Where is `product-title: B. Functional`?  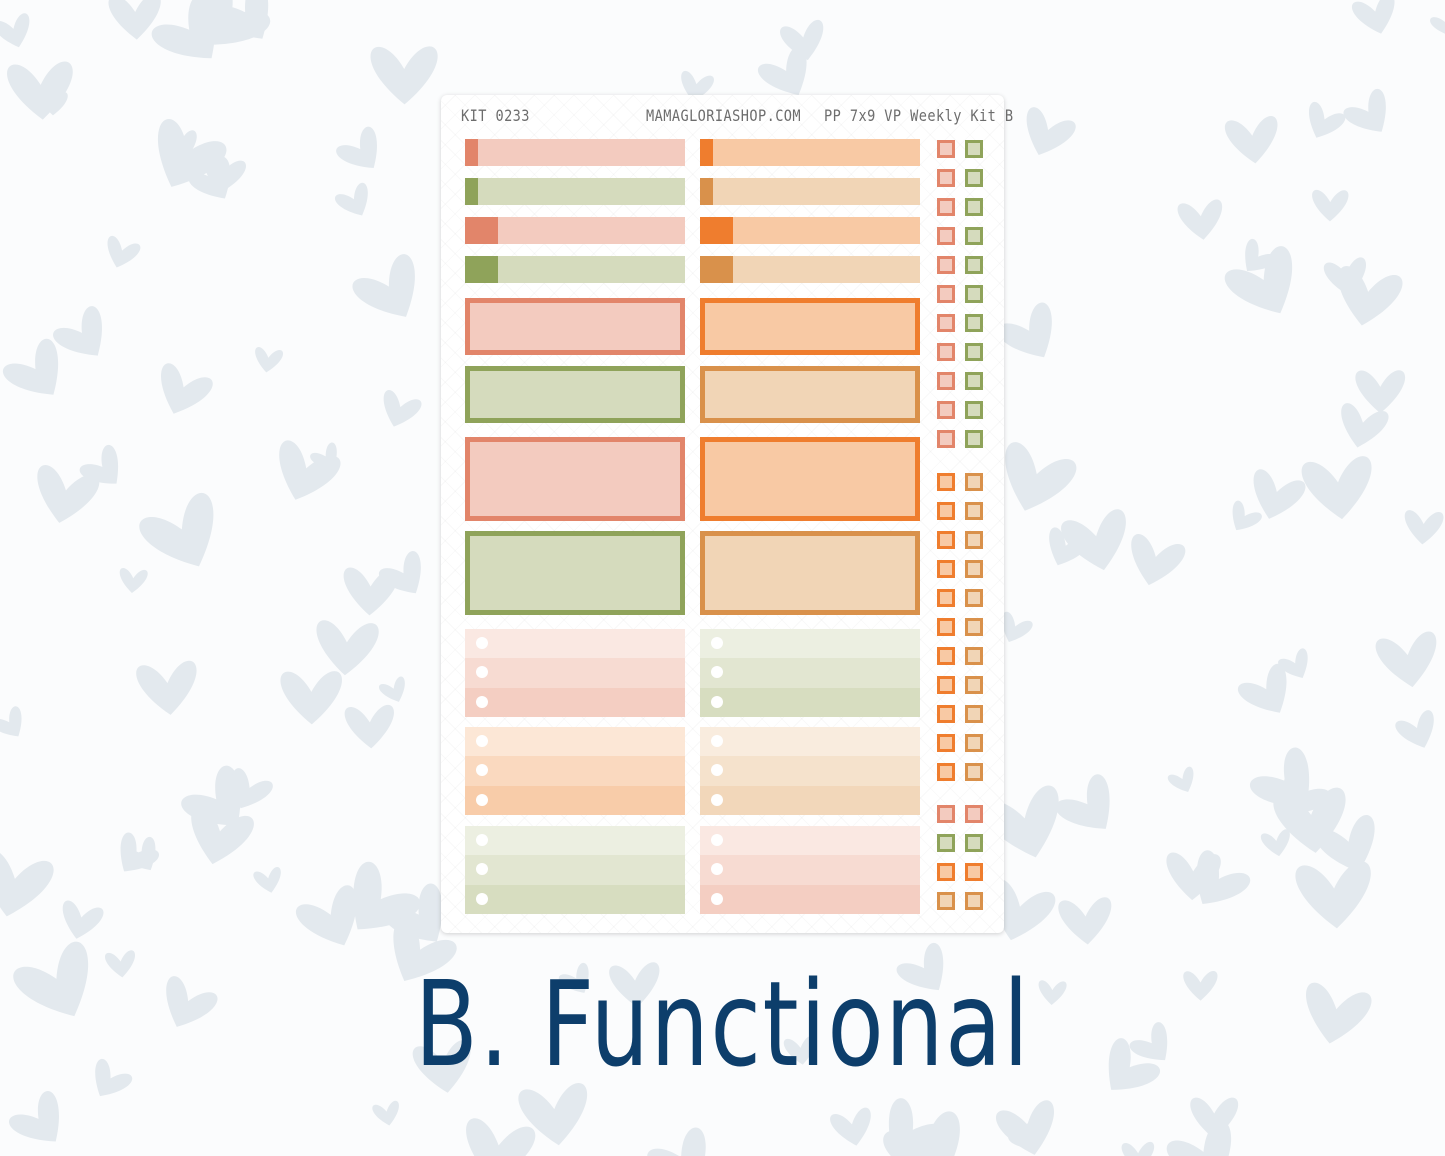 product-title: B. Functional is located at coordinates (722, 1024).